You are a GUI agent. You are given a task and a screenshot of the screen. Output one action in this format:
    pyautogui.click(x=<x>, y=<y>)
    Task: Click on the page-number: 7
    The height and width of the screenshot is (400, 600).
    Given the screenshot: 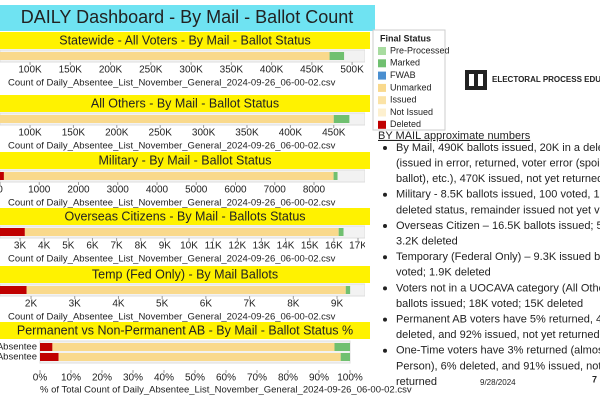 What is the action you would take?
    pyautogui.click(x=594, y=379)
    